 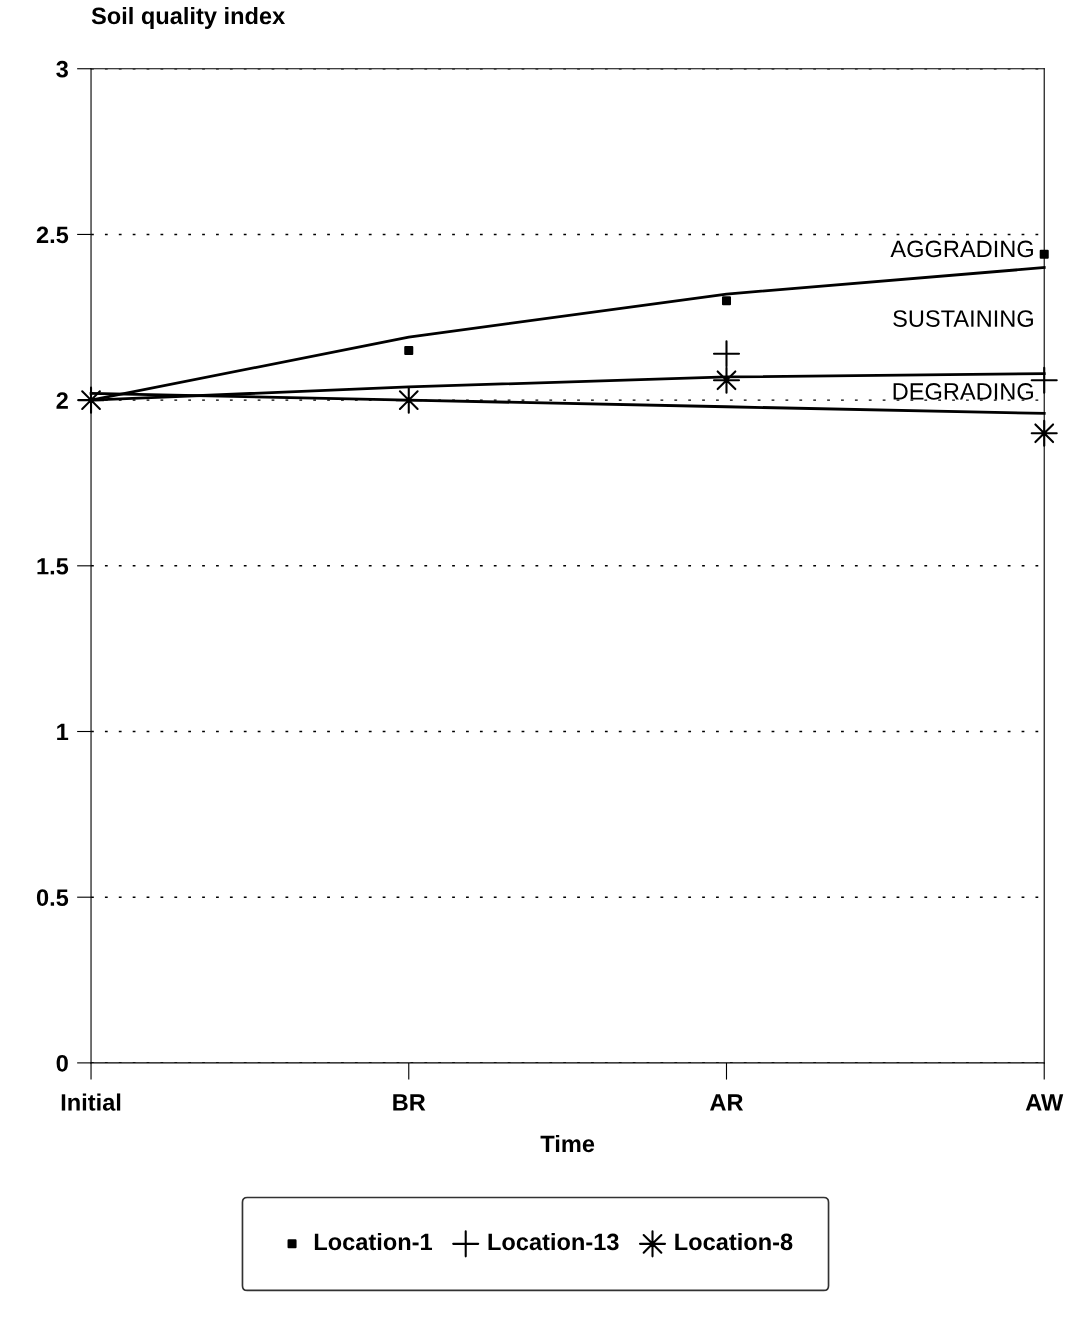 I want to click on x-tick-label: AR, so click(x=727, y=1102).